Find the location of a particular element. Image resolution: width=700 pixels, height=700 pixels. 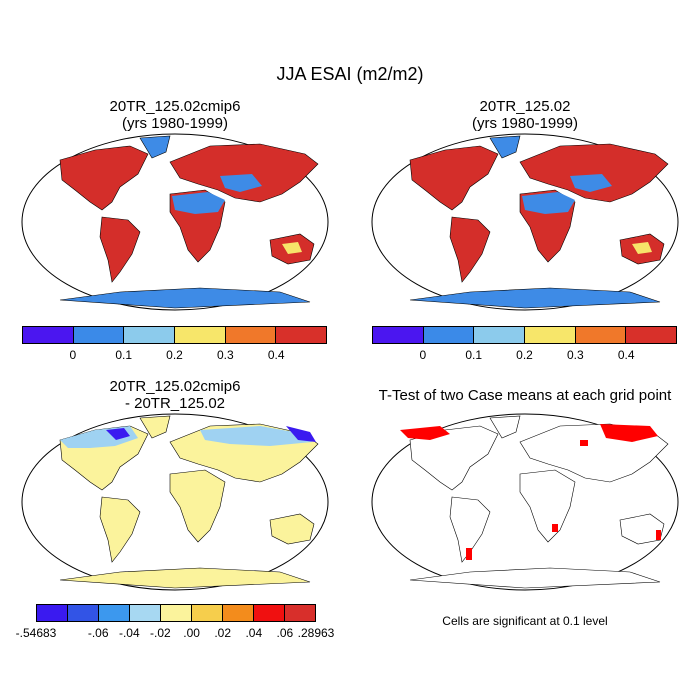

colorbar-labels-top-right: 0 0.1 0.2 0.3 0.4 is located at coordinates (524, 356).